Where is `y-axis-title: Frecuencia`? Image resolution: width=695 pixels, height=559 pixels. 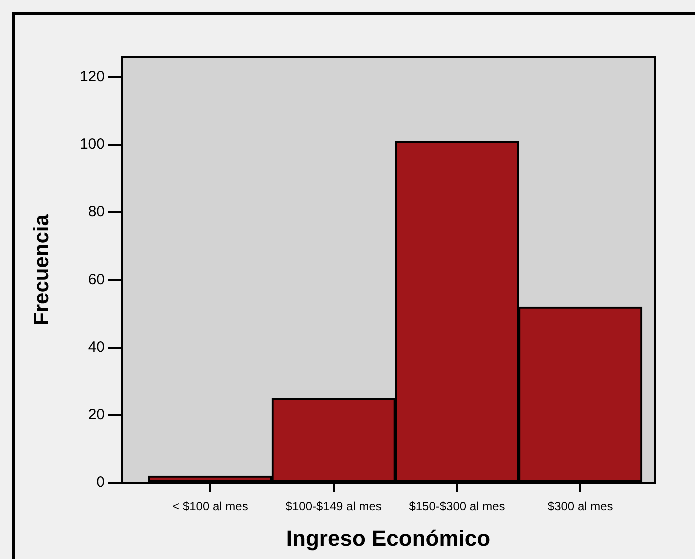 y-axis-title: Frecuencia is located at coordinates (42, 270).